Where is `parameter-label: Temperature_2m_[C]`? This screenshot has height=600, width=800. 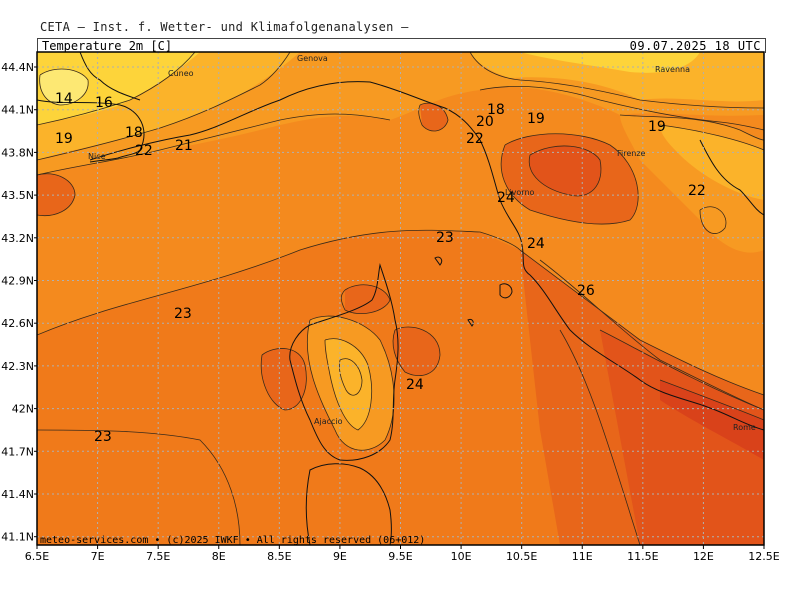 parameter-label: Temperature_2m_[C] is located at coordinates (107, 46).